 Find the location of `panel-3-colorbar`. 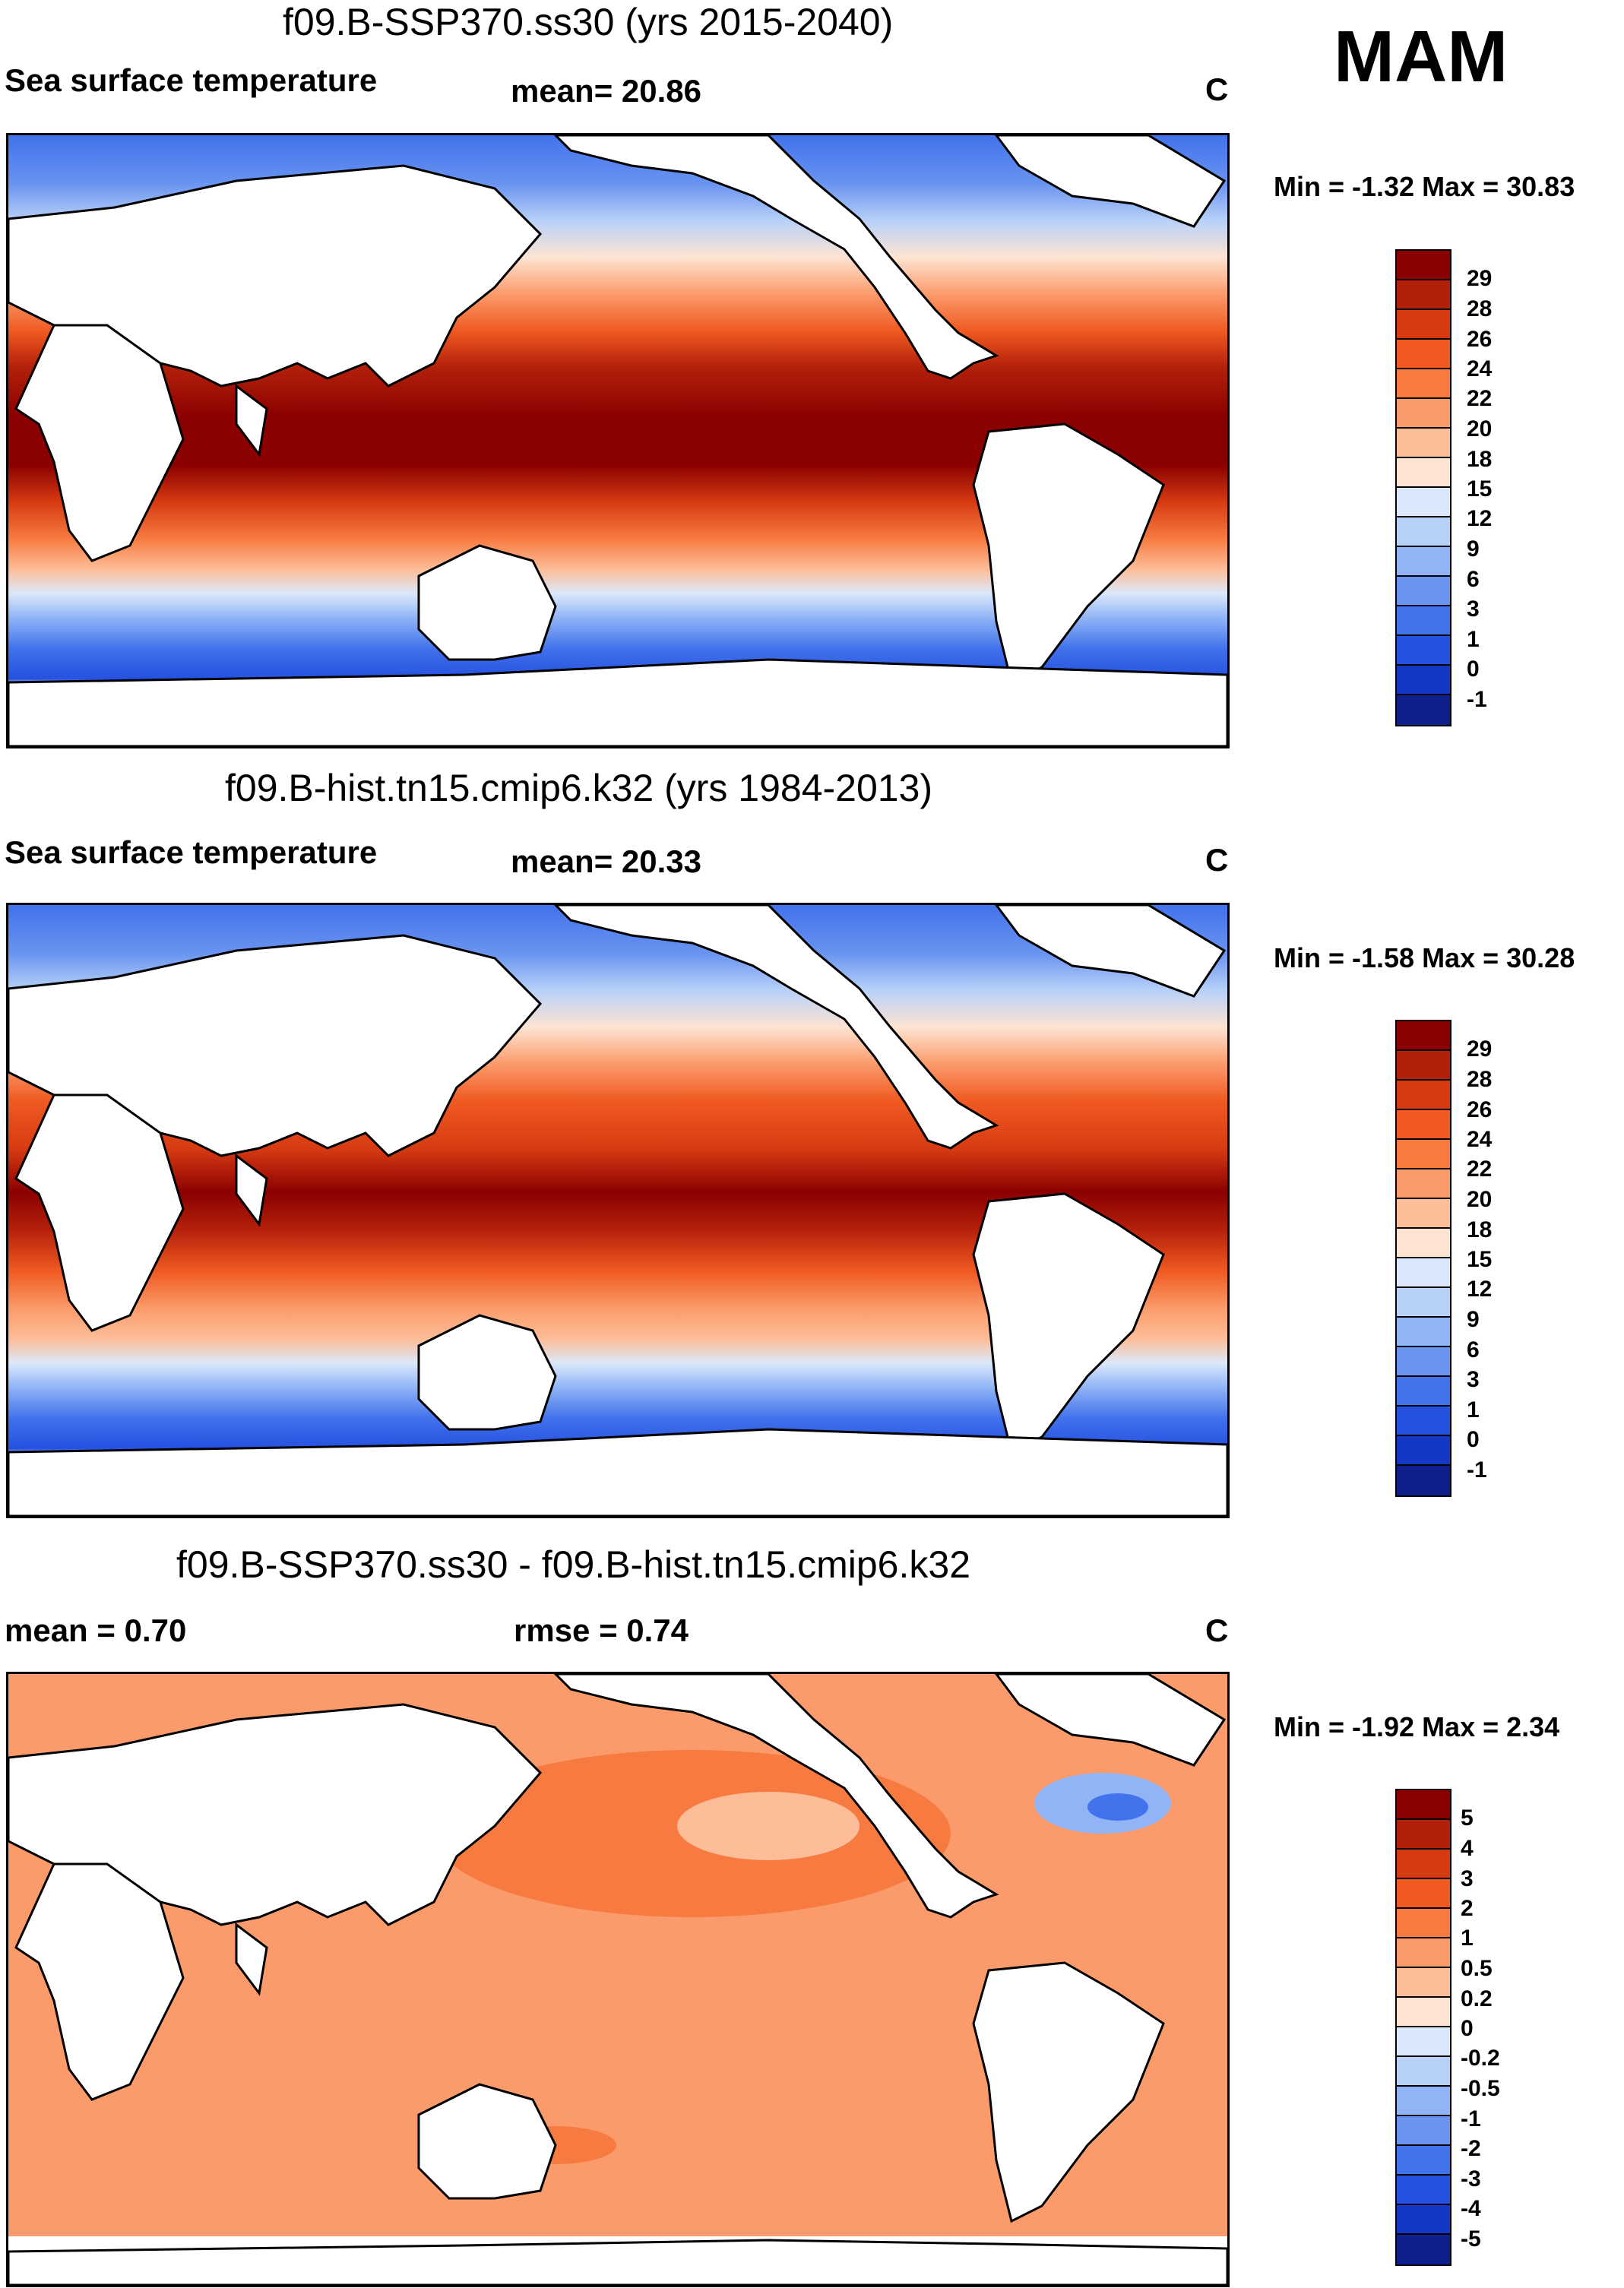

panel-3-colorbar is located at coordinates (1423, 2027).